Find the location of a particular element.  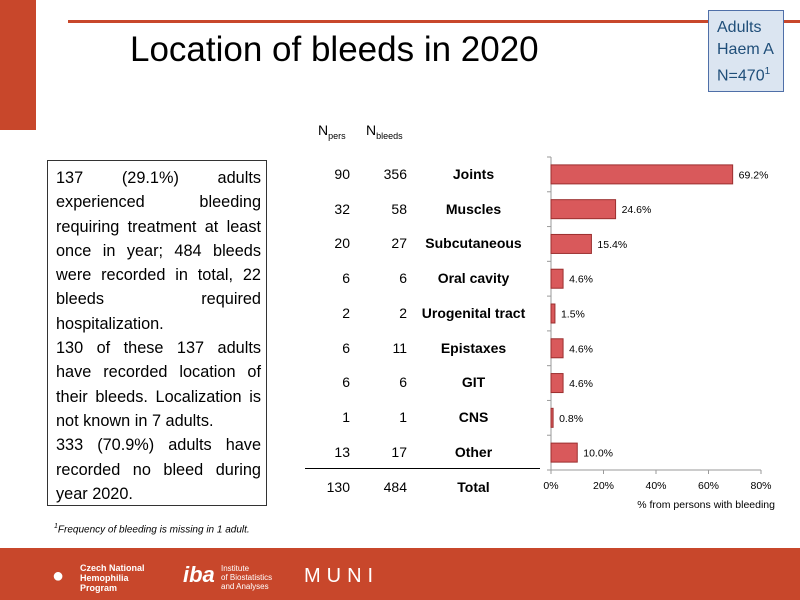

nbleeds-cell: 356 is located at coordinates (395, 174).